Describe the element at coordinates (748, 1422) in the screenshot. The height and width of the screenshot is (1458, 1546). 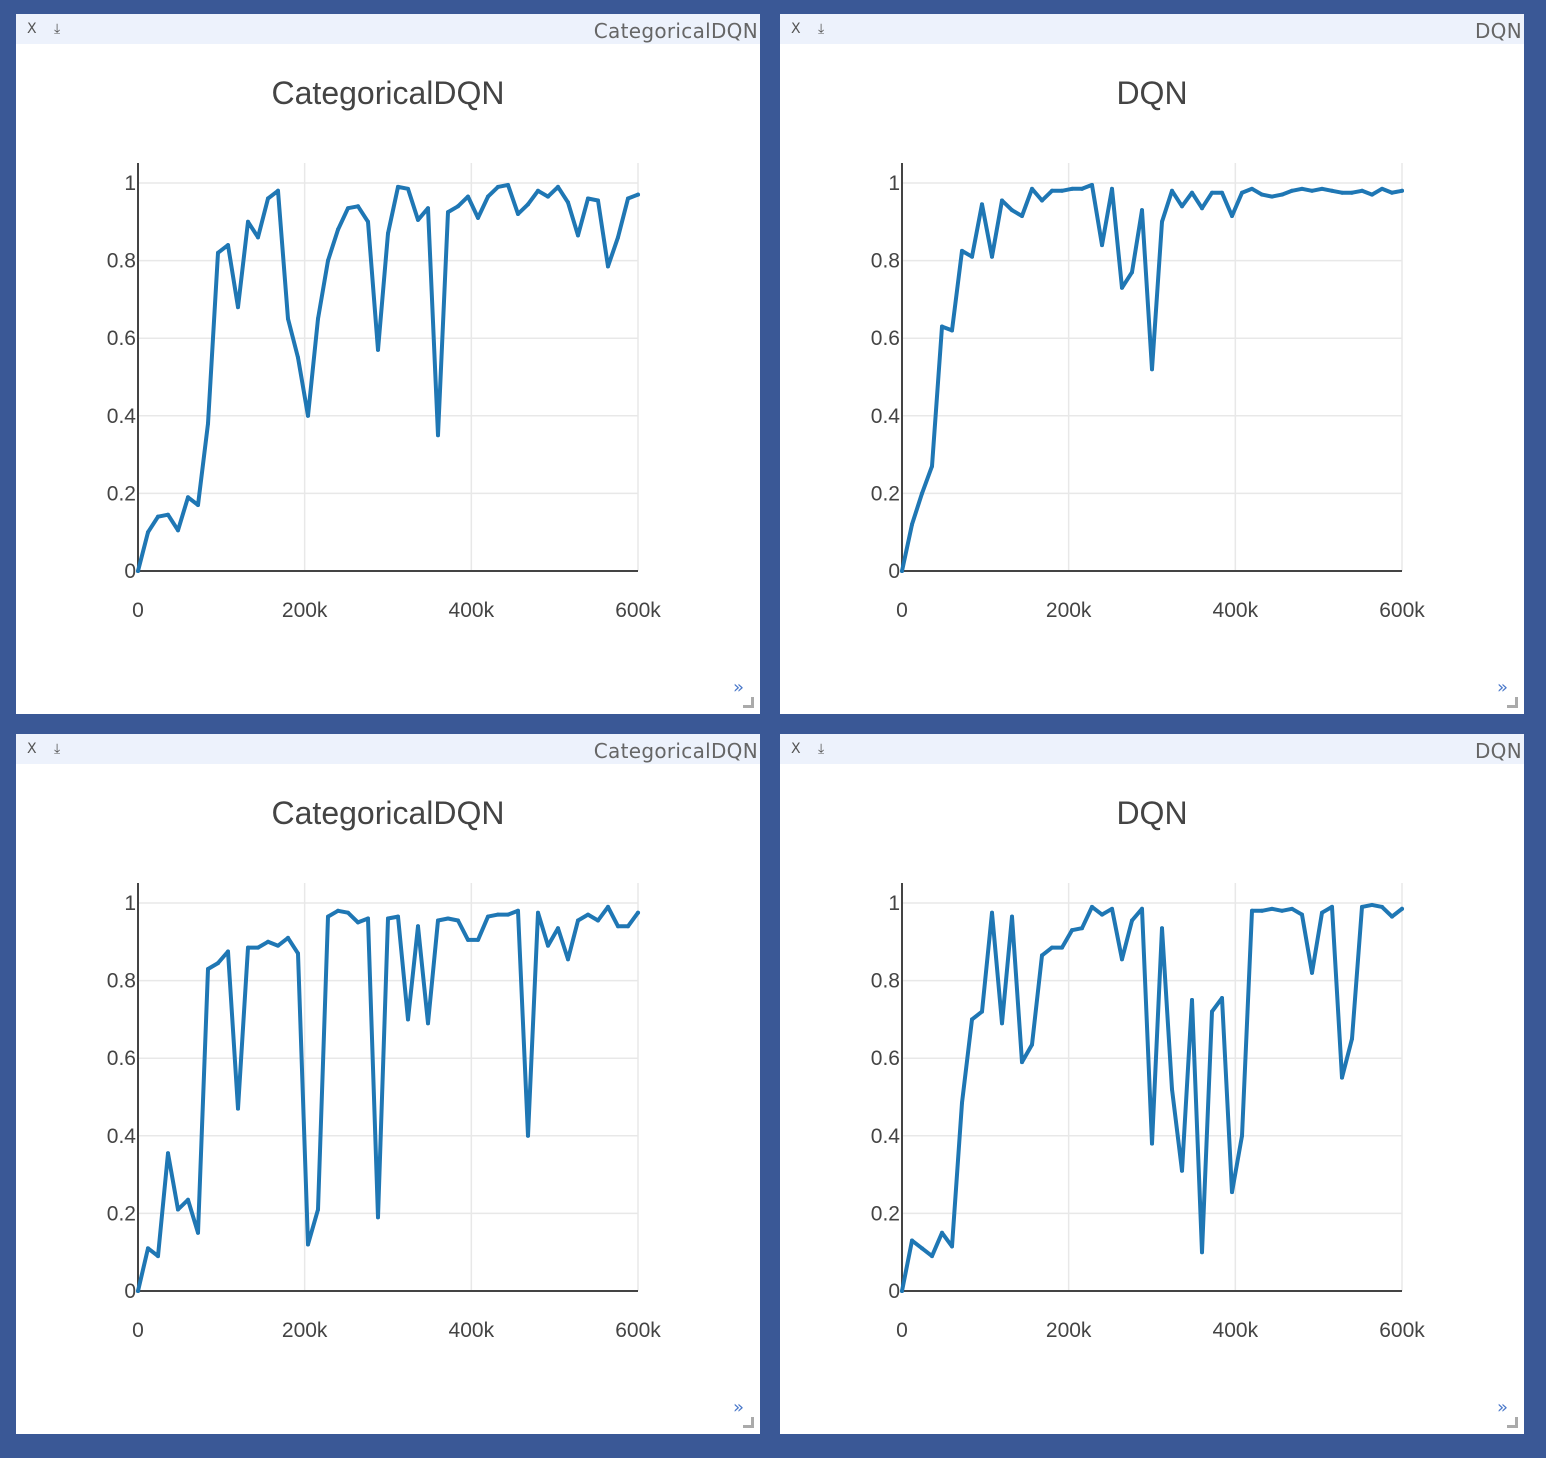
I see `resize-handle` at that location.